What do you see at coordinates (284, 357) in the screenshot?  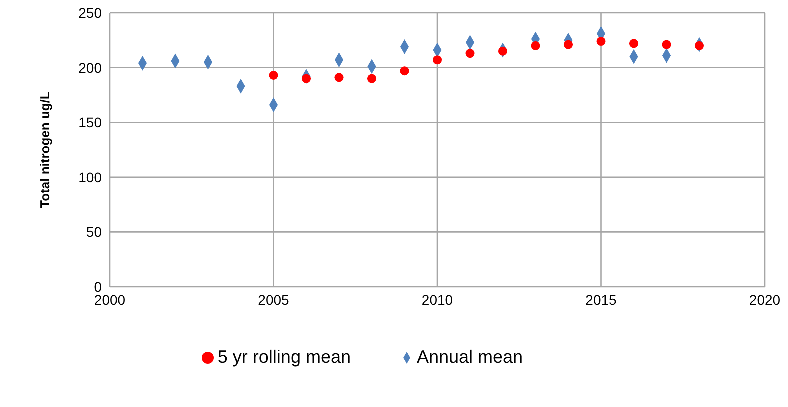 I see `legend-label: 5 yr rolling mean` at bounding box center [284, 357].